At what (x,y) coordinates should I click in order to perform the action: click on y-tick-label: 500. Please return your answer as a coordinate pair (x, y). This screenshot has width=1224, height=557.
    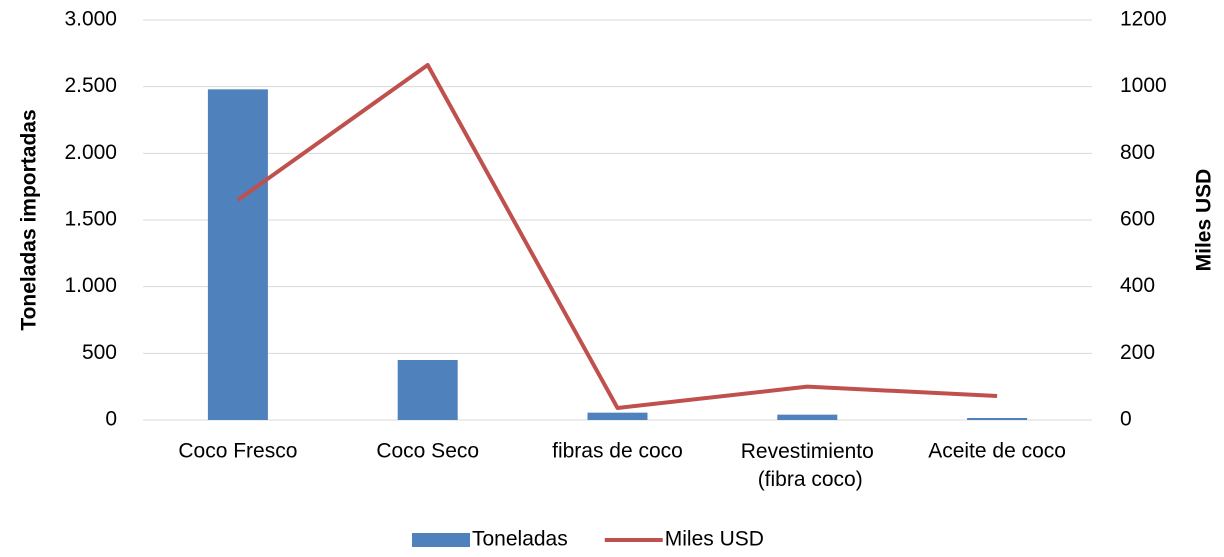
    Looking at the image, I should click on (99, 352).